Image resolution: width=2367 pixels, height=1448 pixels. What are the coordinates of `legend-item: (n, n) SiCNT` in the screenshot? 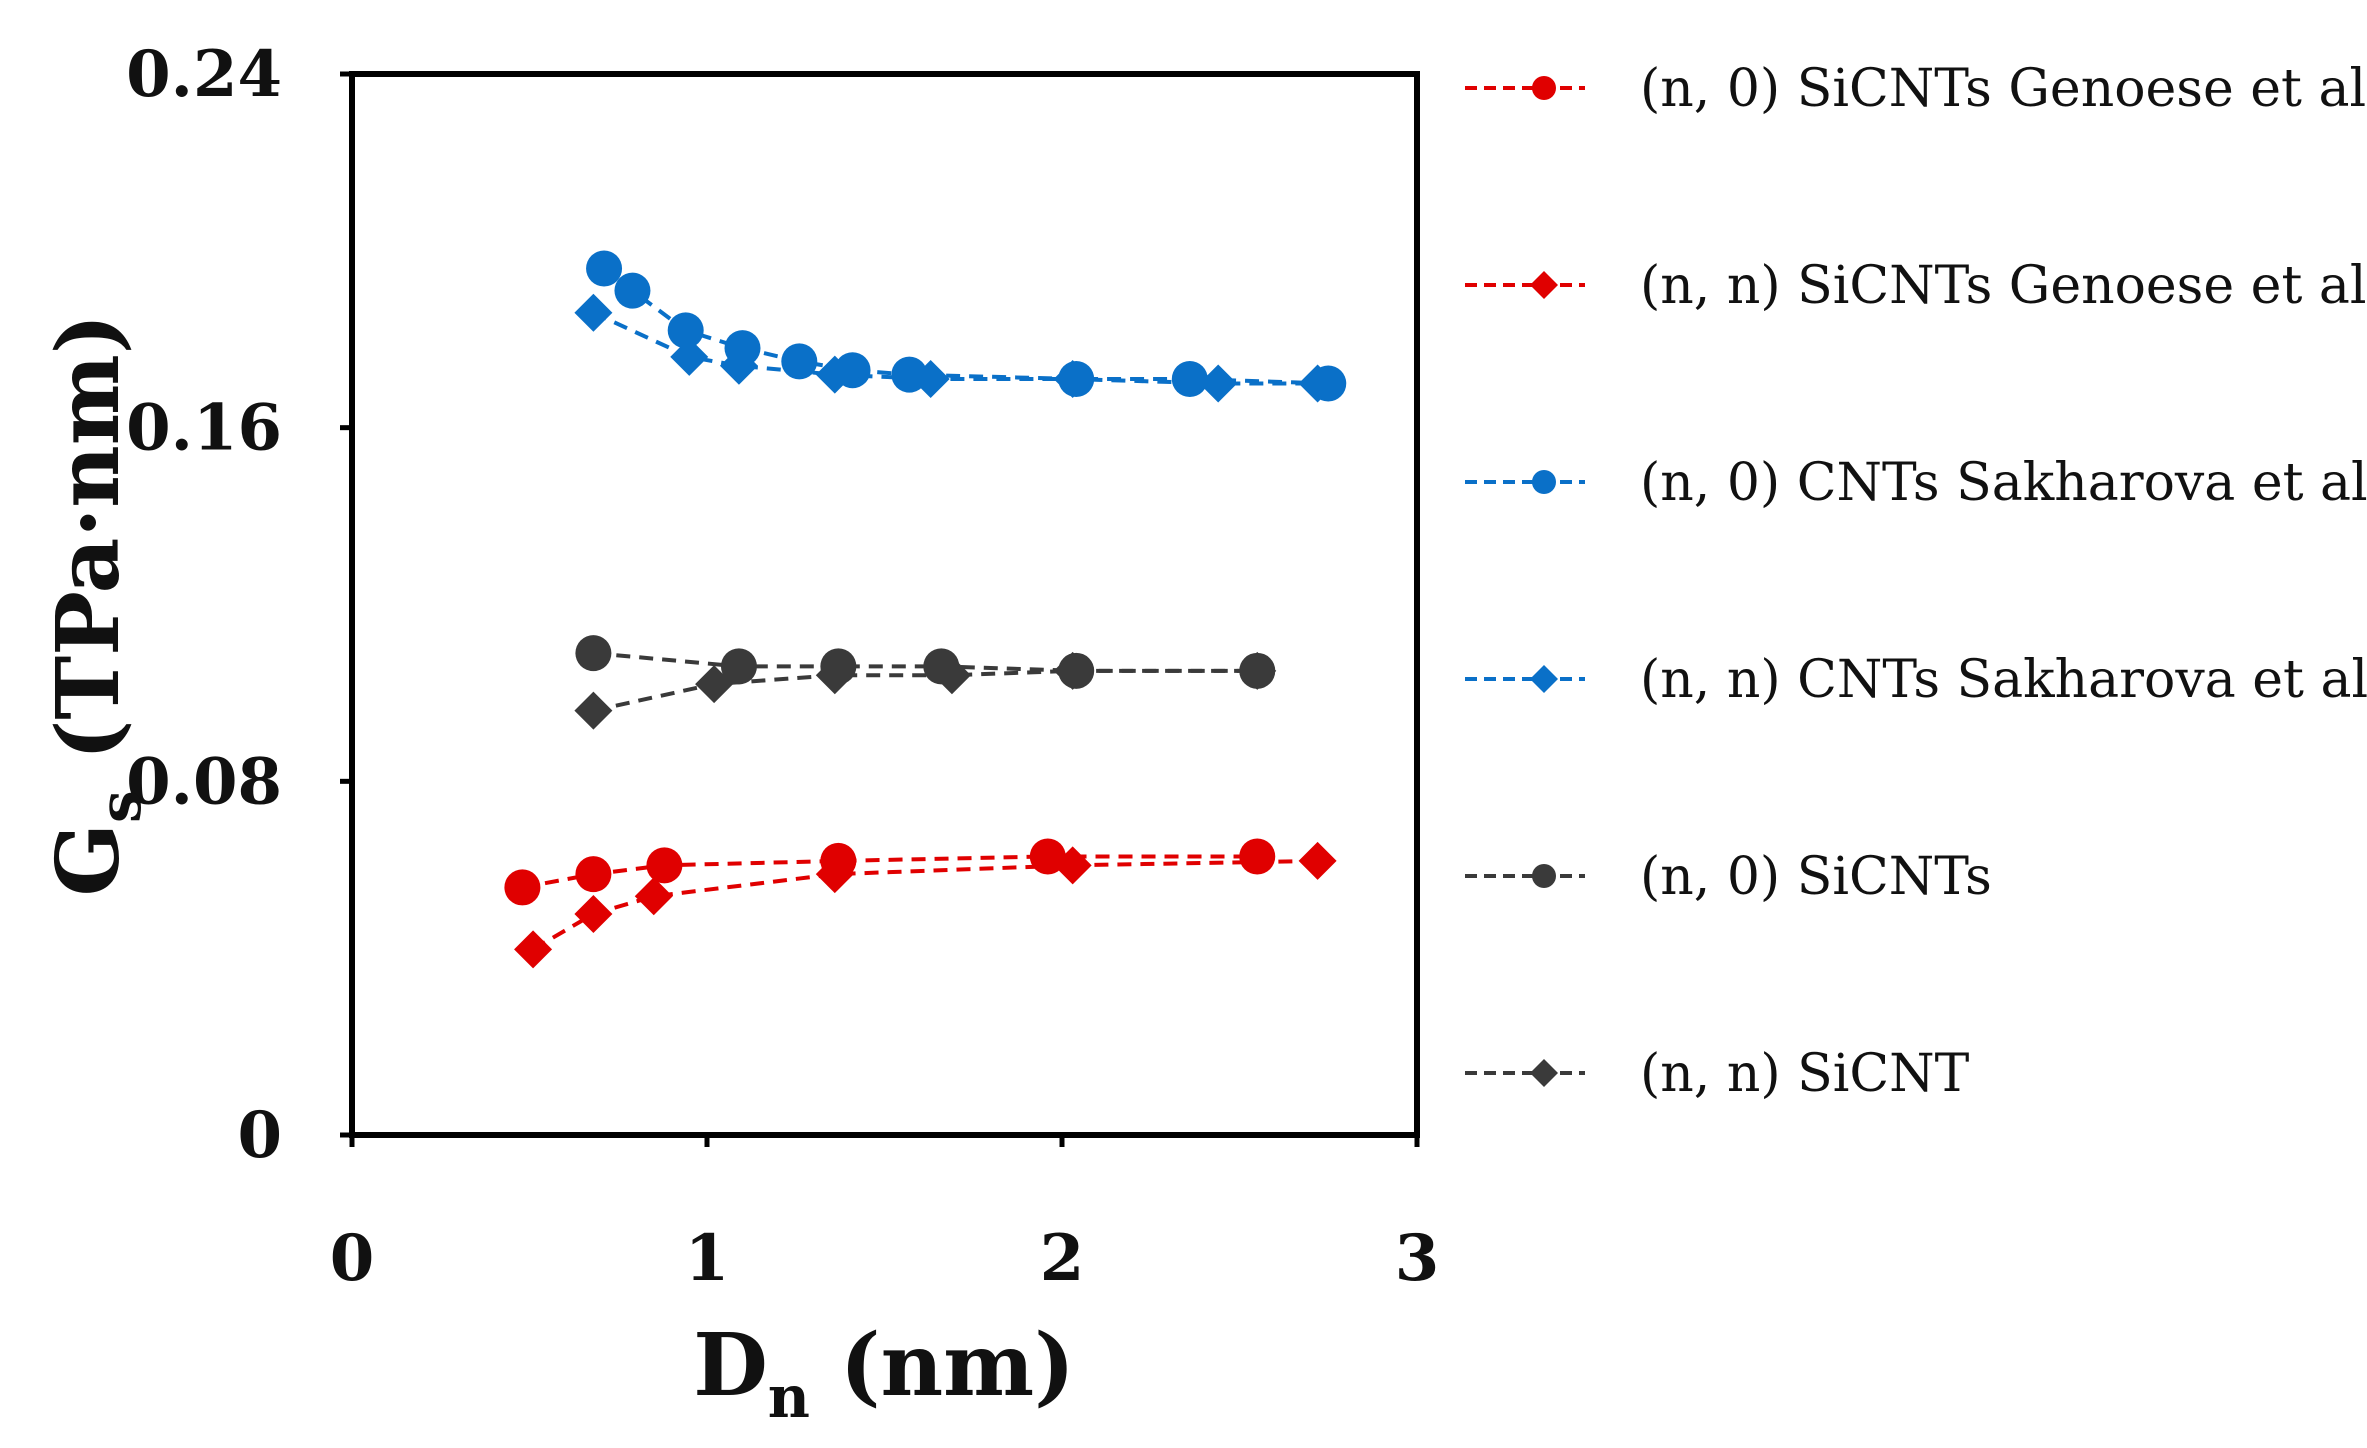 It's located at (1717, 1074).